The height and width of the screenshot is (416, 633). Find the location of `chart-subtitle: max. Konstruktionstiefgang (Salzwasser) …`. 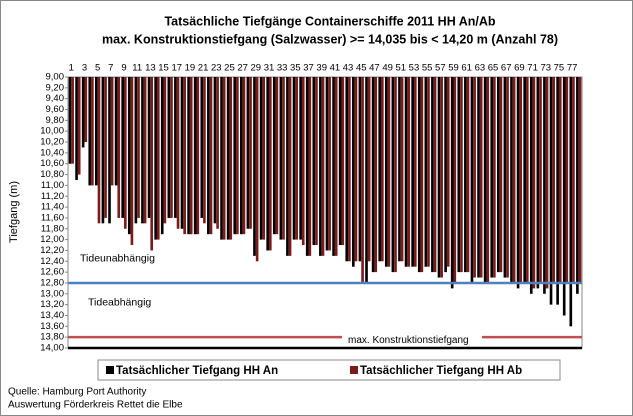

chart-subtitle: max. Konstruktionstiefgang (Salzwasser) … is located at coordinates (330, 39).